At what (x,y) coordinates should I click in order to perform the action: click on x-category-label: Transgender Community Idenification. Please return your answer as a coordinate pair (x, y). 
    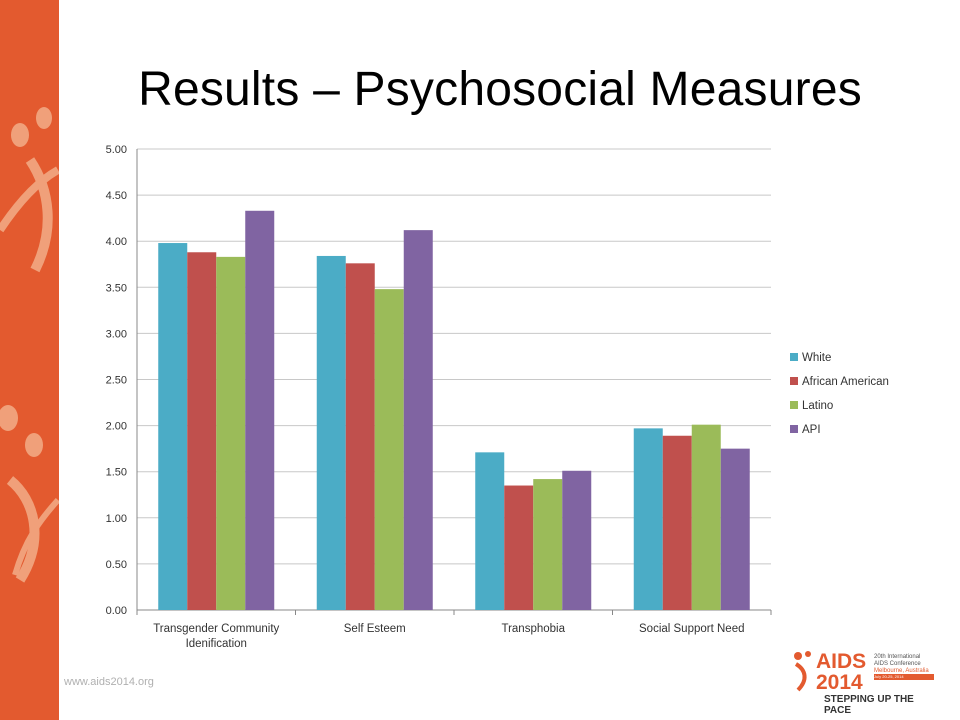
    Looking at the image, I should click on (216, 636).